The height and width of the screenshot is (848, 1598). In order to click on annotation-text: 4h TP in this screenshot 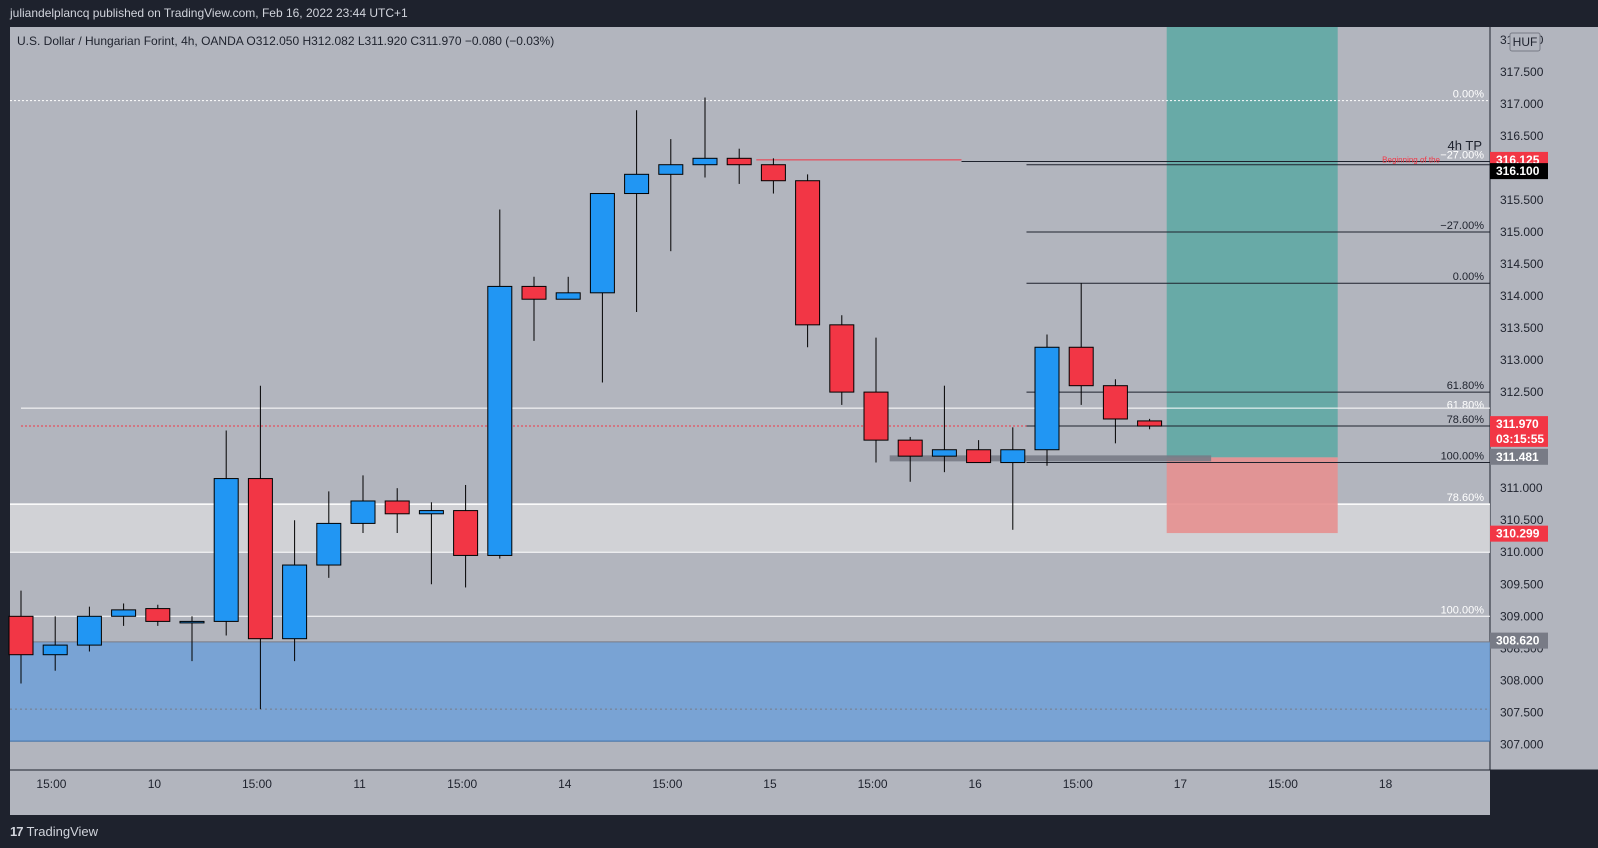, I will do `click(1465, 145)`.